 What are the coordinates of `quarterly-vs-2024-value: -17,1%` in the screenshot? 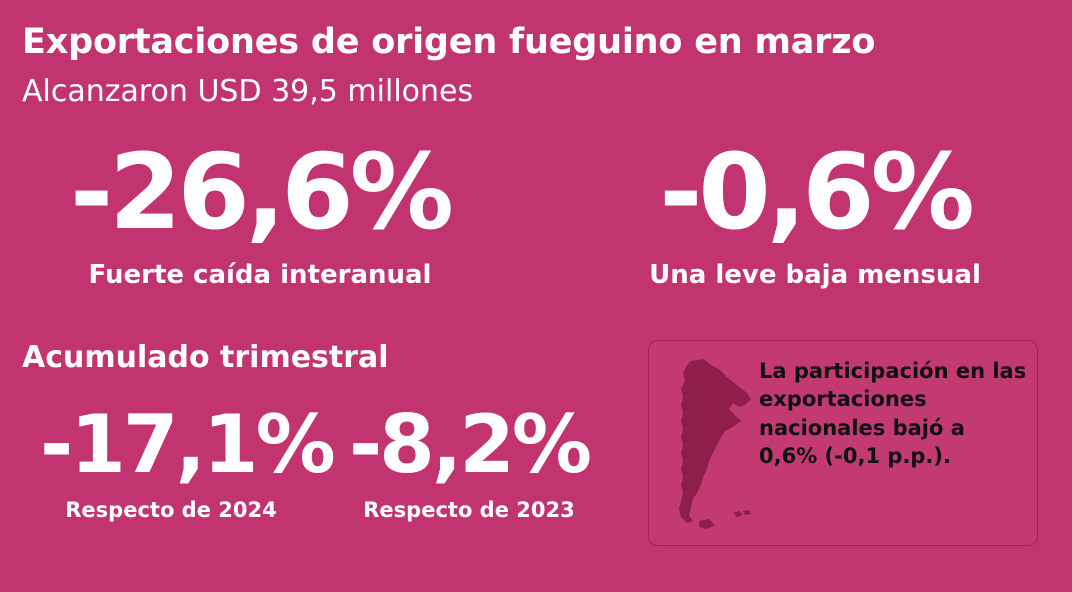 It's located at (188, 444).